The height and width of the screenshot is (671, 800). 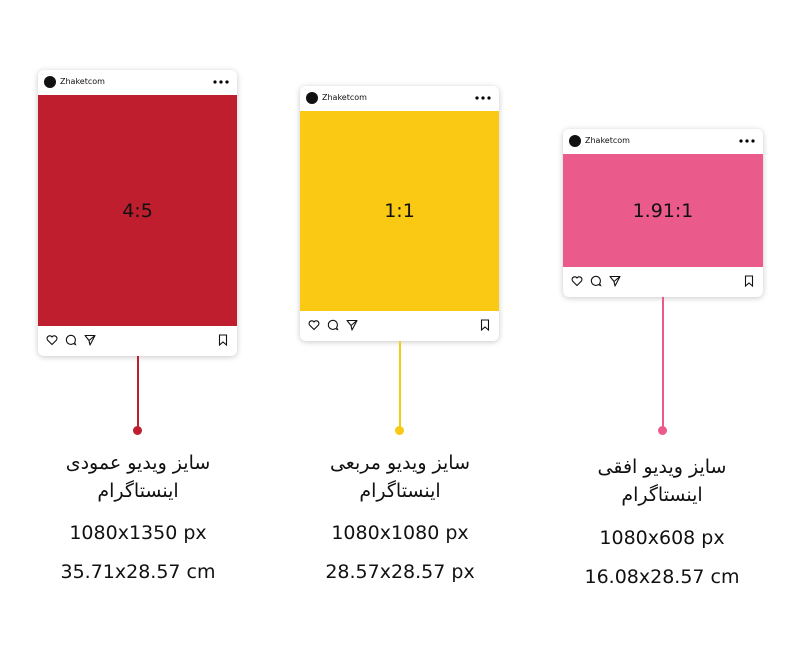 I want to click on post-image: 1:1, so click(x=399, y=211).